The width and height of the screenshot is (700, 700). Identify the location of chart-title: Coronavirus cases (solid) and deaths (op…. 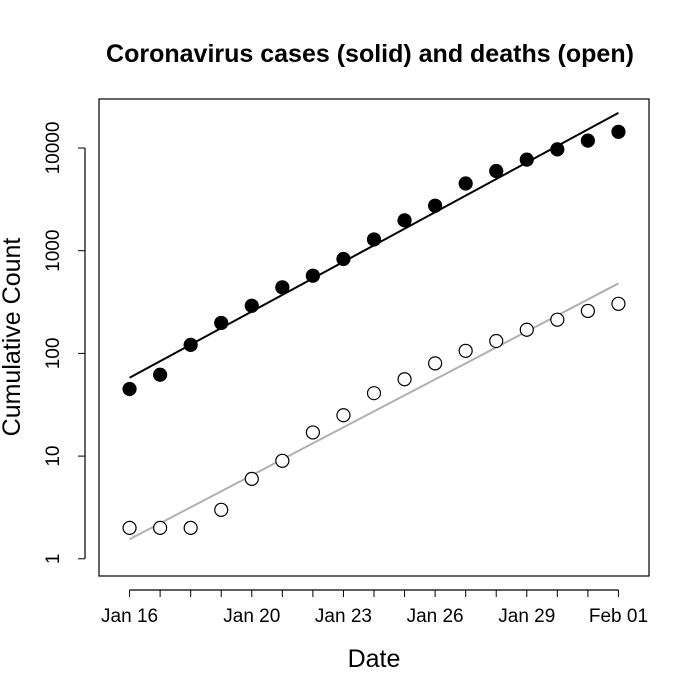
(370, 54).